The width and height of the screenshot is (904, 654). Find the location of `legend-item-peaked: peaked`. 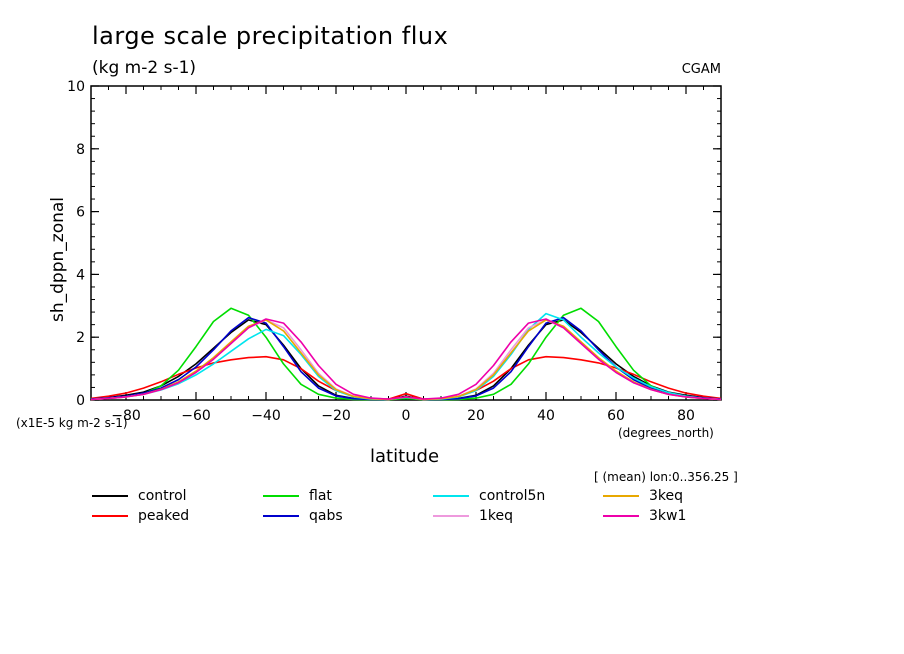

legend-item-peaked: peaked is located at coordinates (140, 516).